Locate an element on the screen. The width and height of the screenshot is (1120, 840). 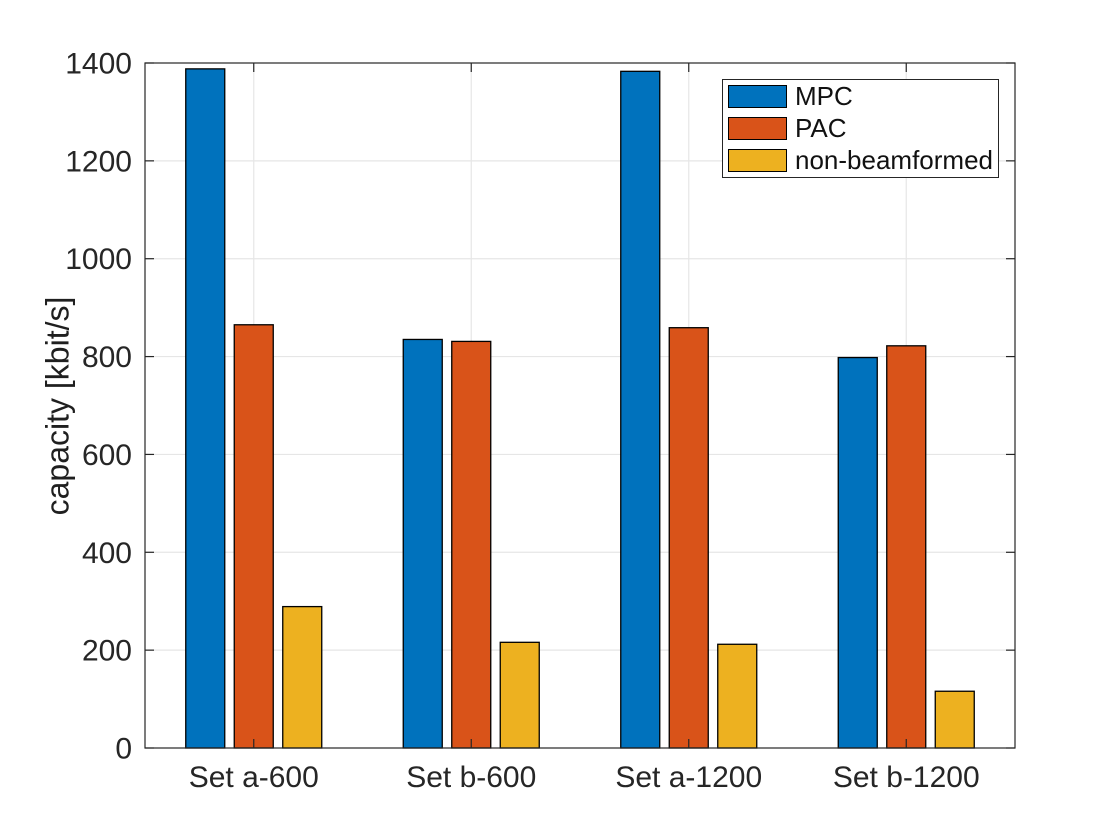
y-tick-label: 200 is located at coordinates (107, 651).